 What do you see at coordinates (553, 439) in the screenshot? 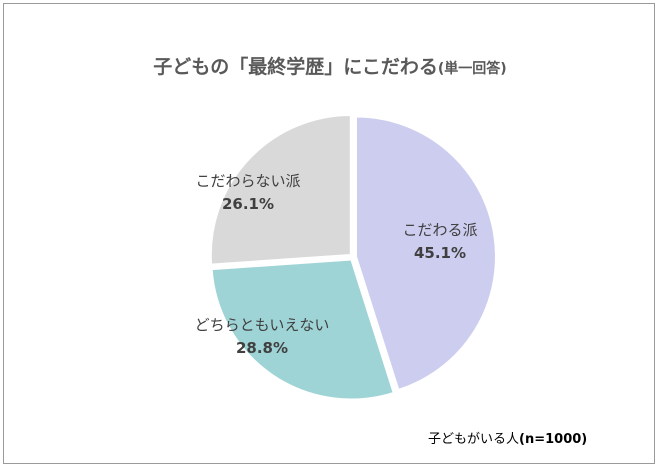
I see `sample-size: (n=1000)` at bounding box center [553, 439].